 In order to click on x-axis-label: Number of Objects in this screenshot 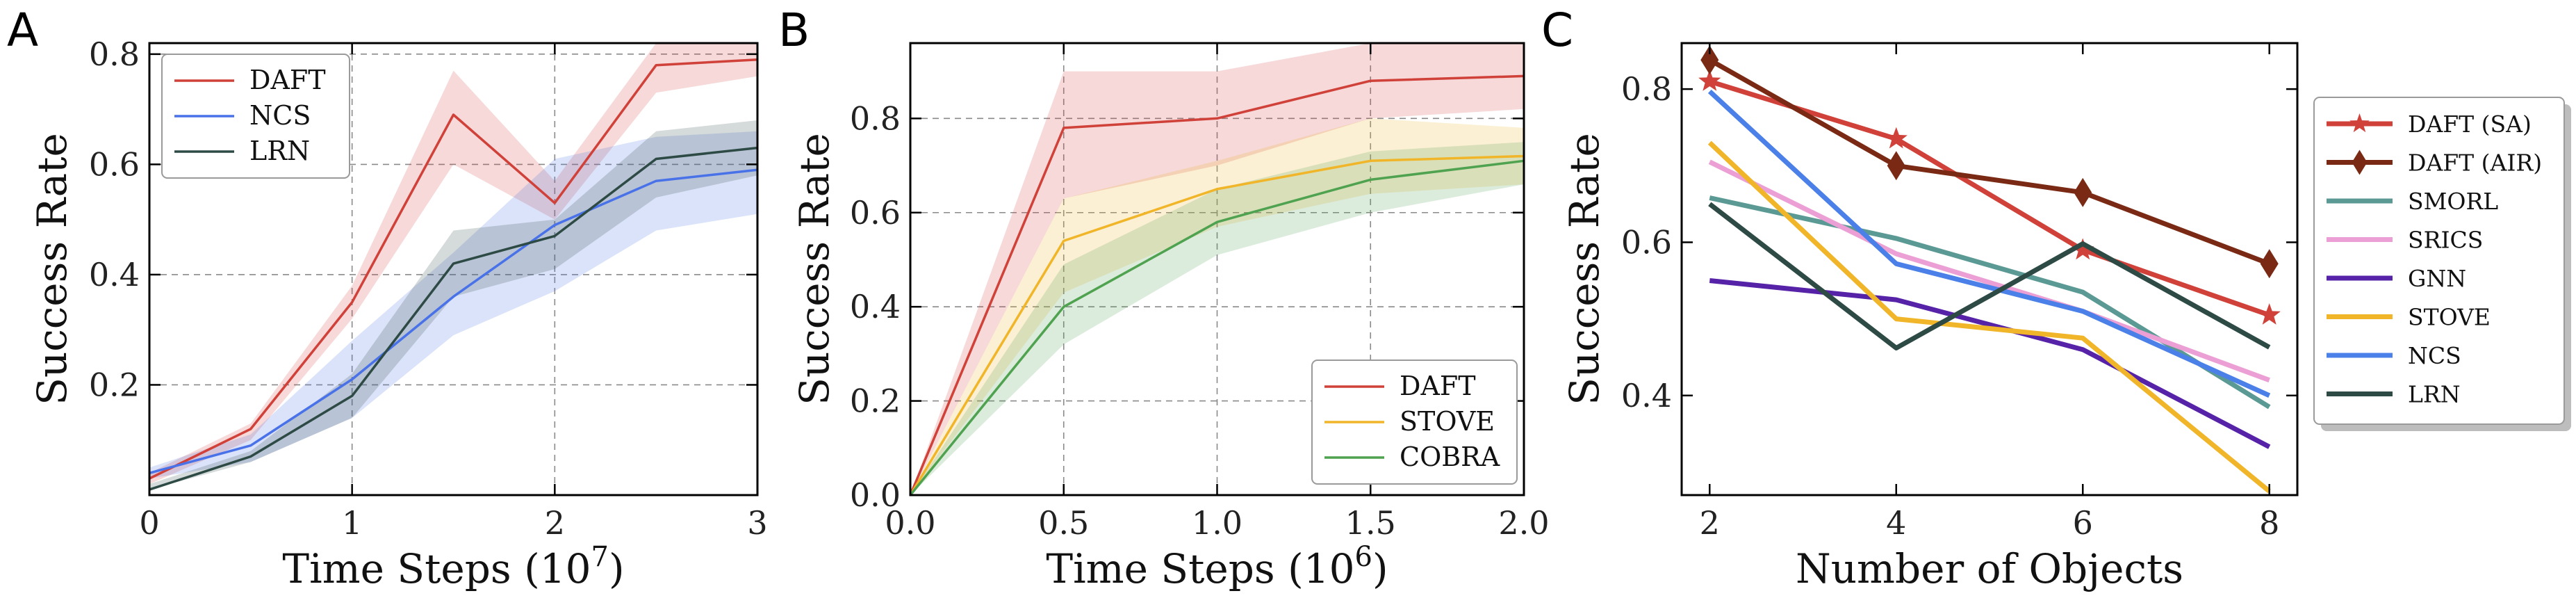, I will do `click(1989, 568)`.